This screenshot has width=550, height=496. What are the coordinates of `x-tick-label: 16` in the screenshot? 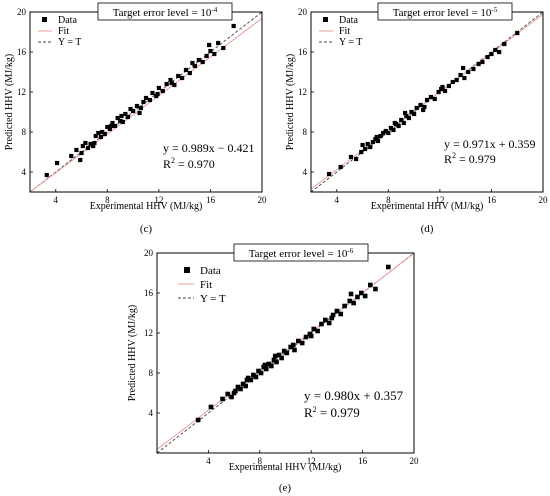 It's located at (211, 200).